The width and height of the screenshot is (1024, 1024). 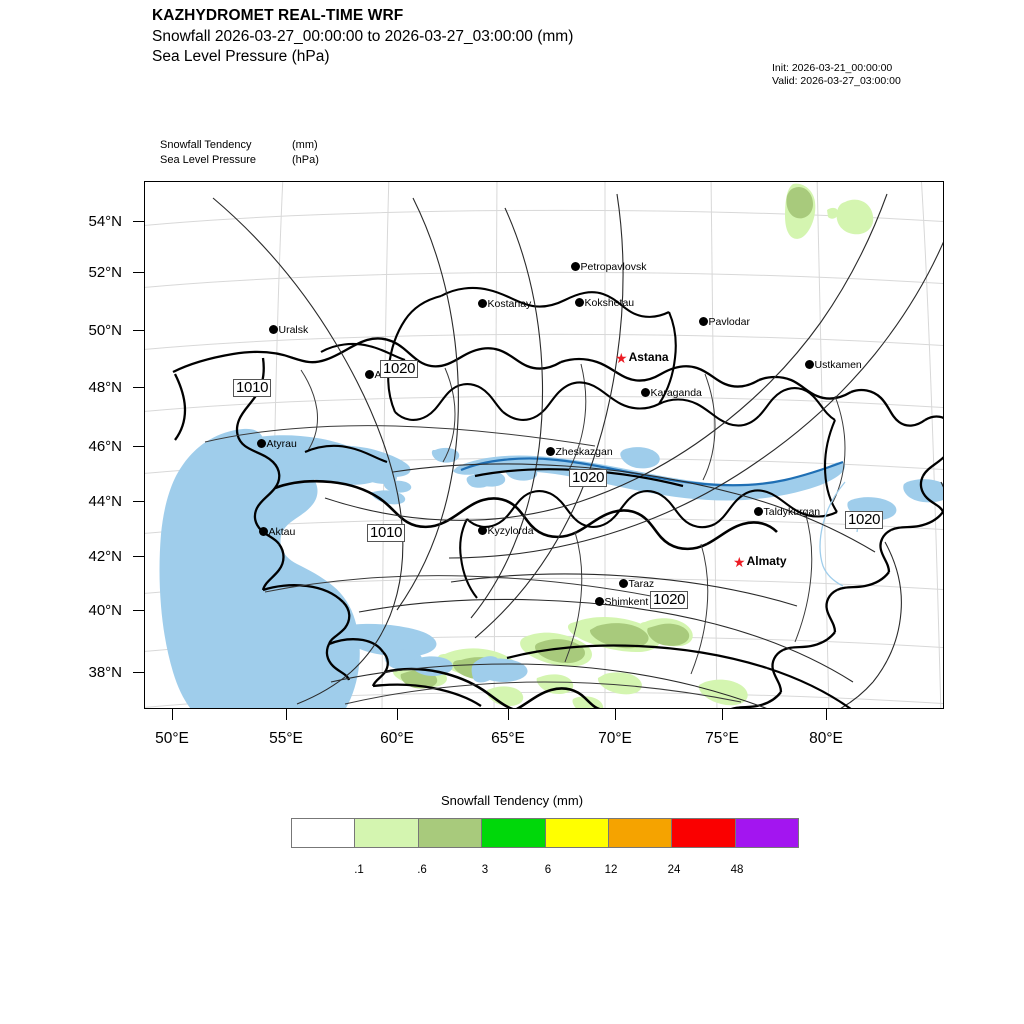 What do you see at coordinates (584, 452) in the screenshot?
I see `city-label: Zheskazgan` at bounding box center [584, 452].